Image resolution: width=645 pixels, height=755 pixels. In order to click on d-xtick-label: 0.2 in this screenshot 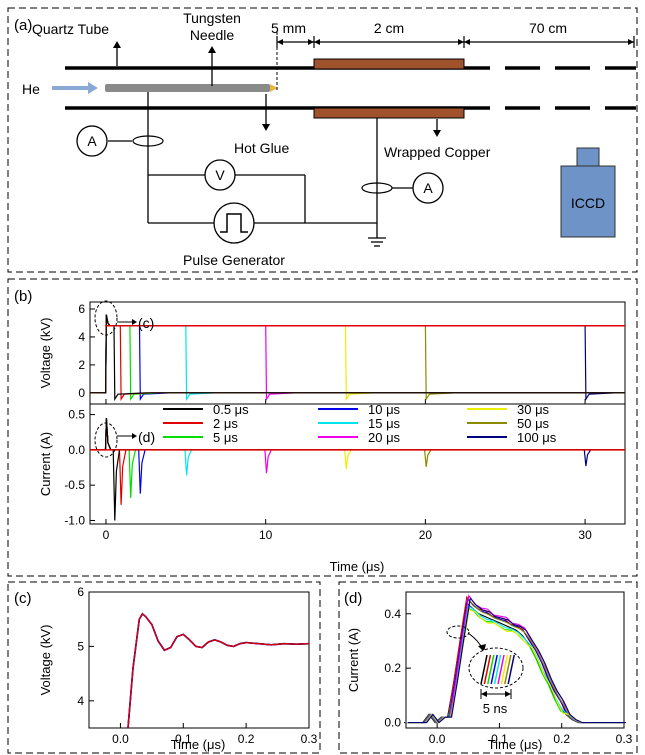, I will do `click(561, 739)`.